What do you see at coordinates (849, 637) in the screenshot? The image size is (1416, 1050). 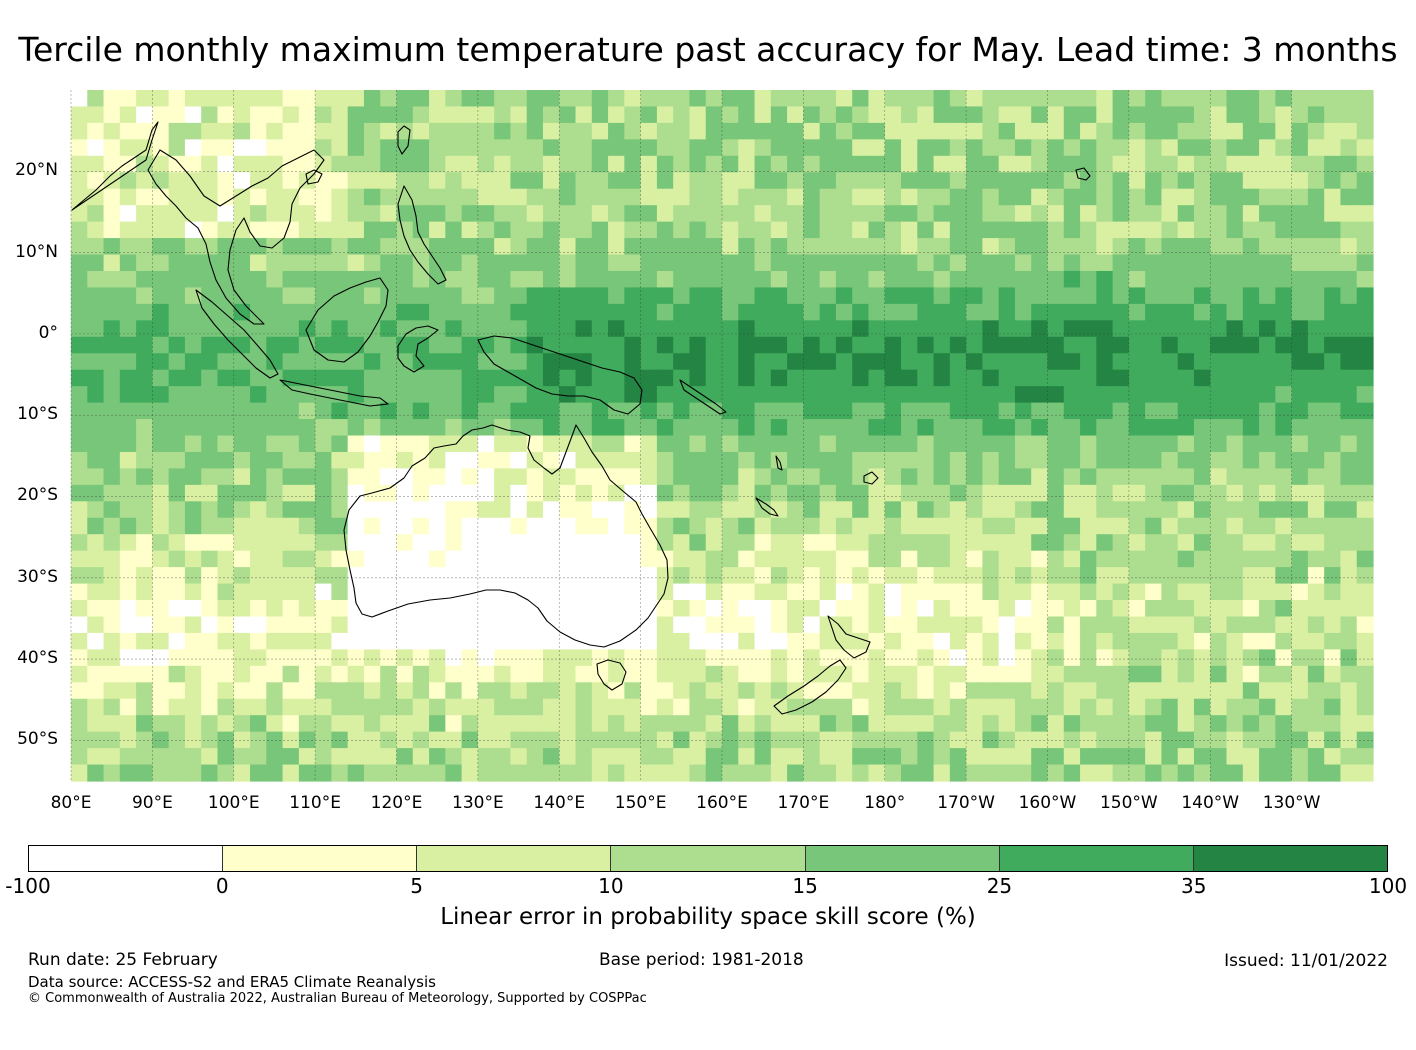 I see `new-zealand-north-island` at bounding box center [849, 637].